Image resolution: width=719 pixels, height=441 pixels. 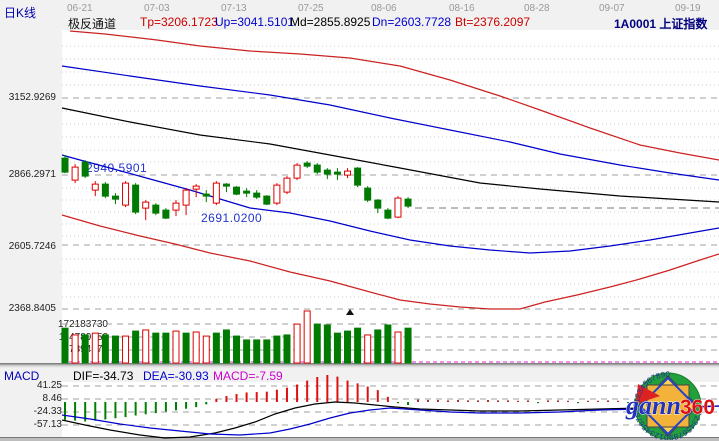 What do you see at coordinates (22, 376) in the screenshot?
I see `macd-title: MACD` at bounding box center [22, 376].